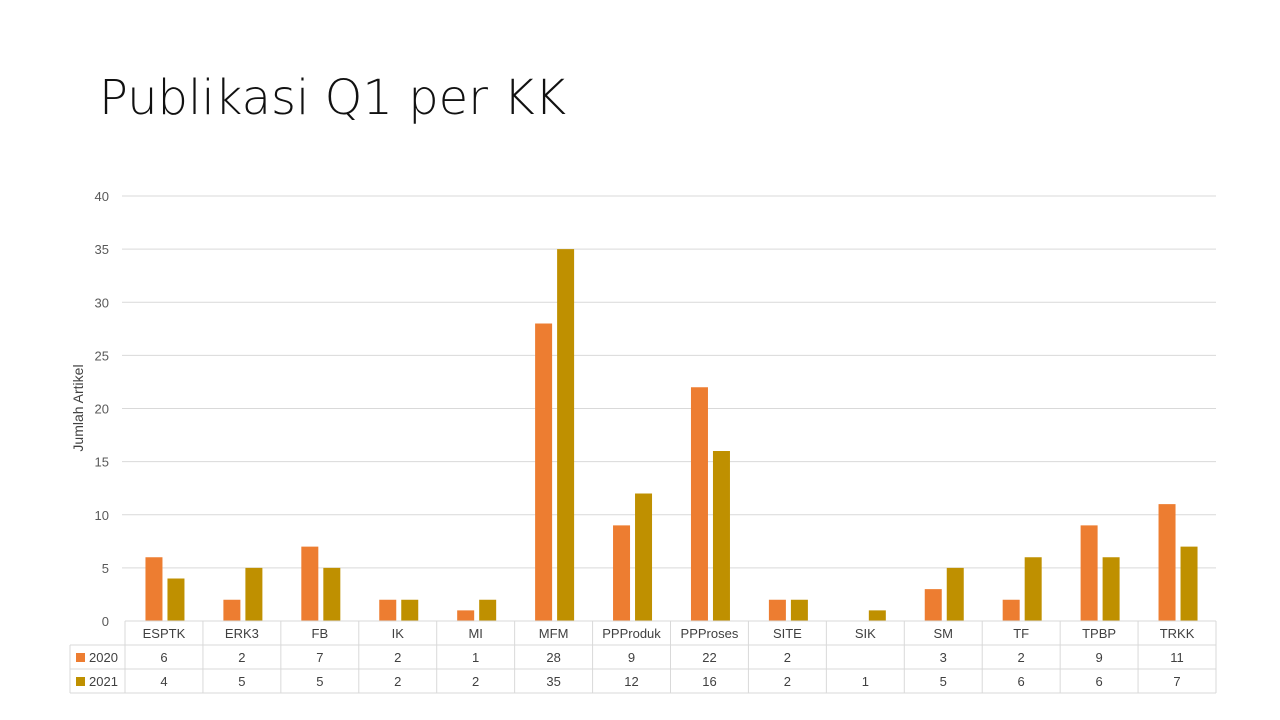  What do you see at coordinates (103, 657) in the screenshot?
I see `legend-label: 2020` at bounding box center [103, 657].